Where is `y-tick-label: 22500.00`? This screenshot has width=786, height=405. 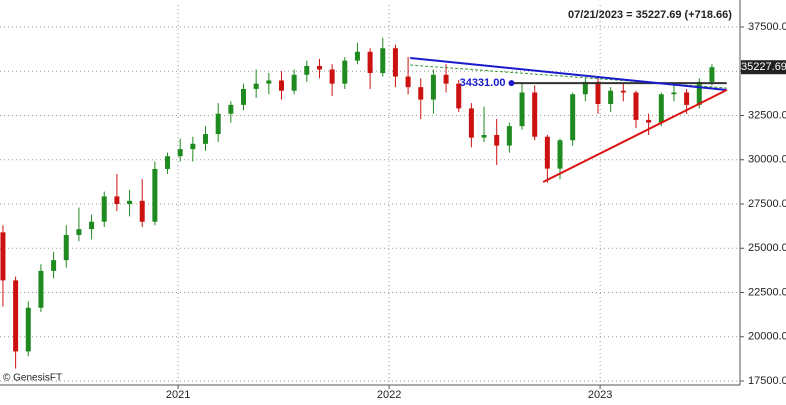
y-tick-label: 22500.00 is located at coordinates (767, 292).